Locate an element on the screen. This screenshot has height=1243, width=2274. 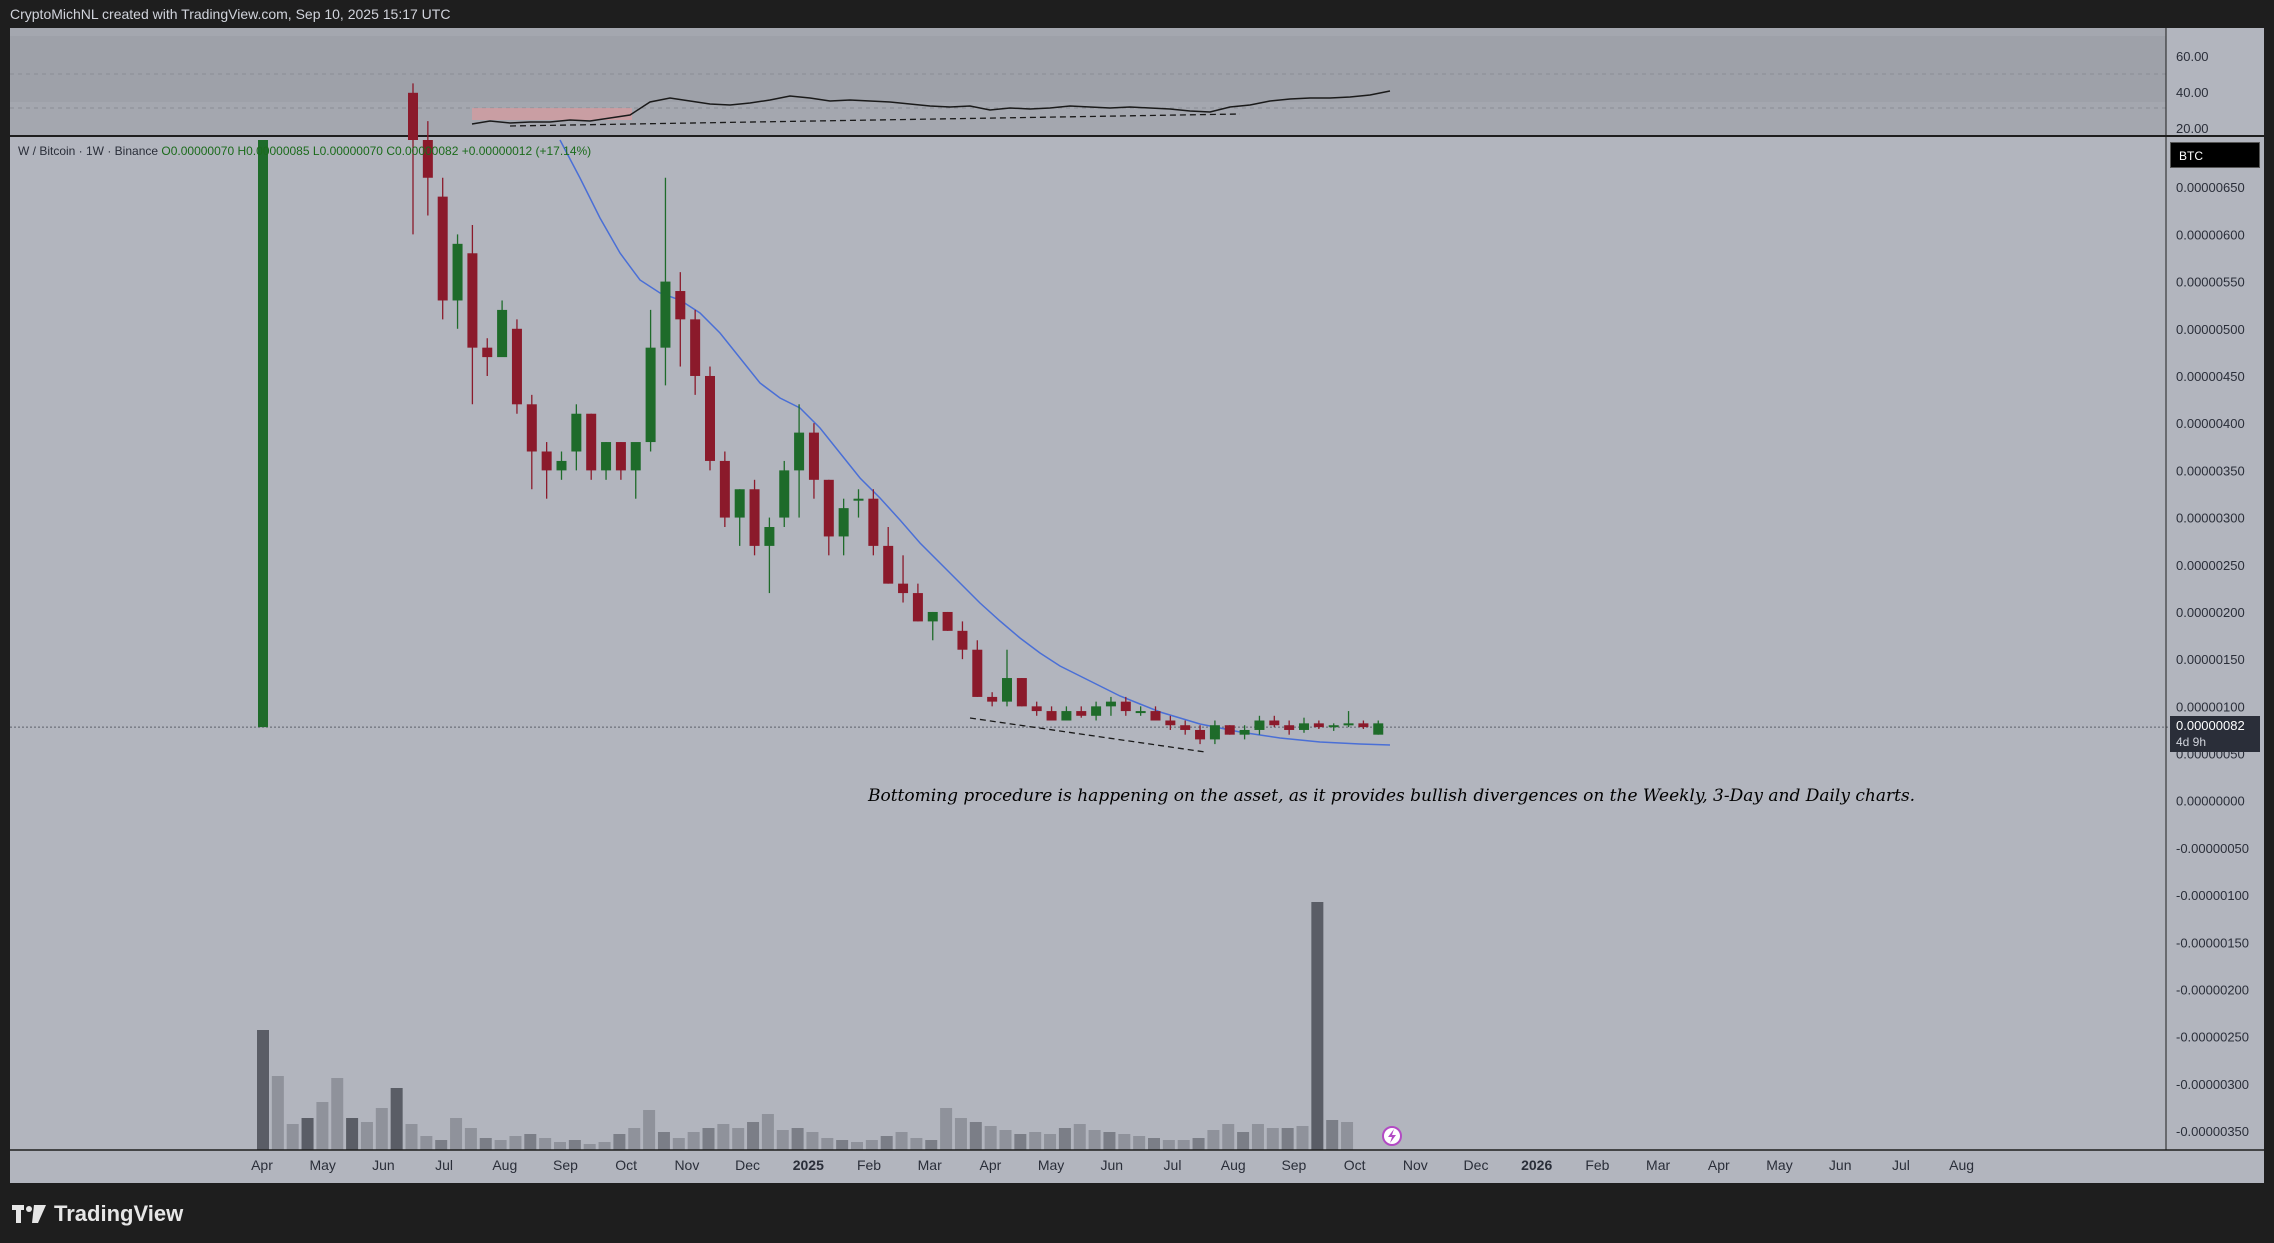
price-tick-label: -0.00000050 is located at coordinates (2212, 848).